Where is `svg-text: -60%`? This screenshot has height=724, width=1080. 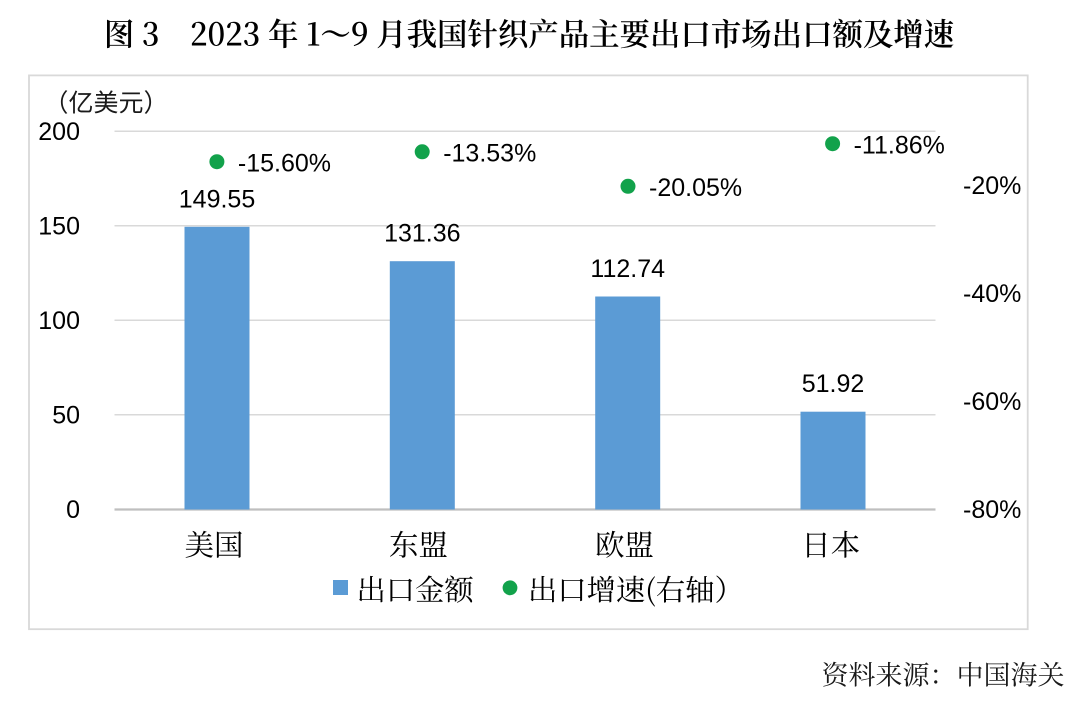 svg-text: -60% is located at coordinates (992, 402).